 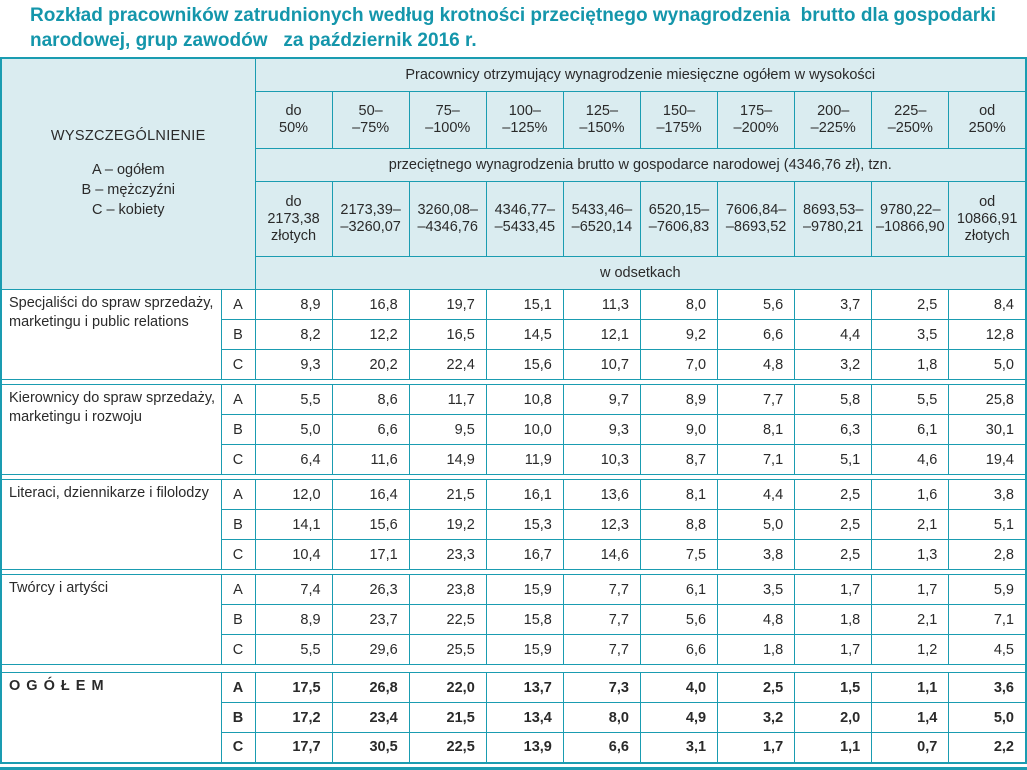 I want to click on table-row: C 10,4 17,1 23,3 16,7 14,6 7,5 3,8 2,5 1,3 2,8, so click(x=514, y=554).